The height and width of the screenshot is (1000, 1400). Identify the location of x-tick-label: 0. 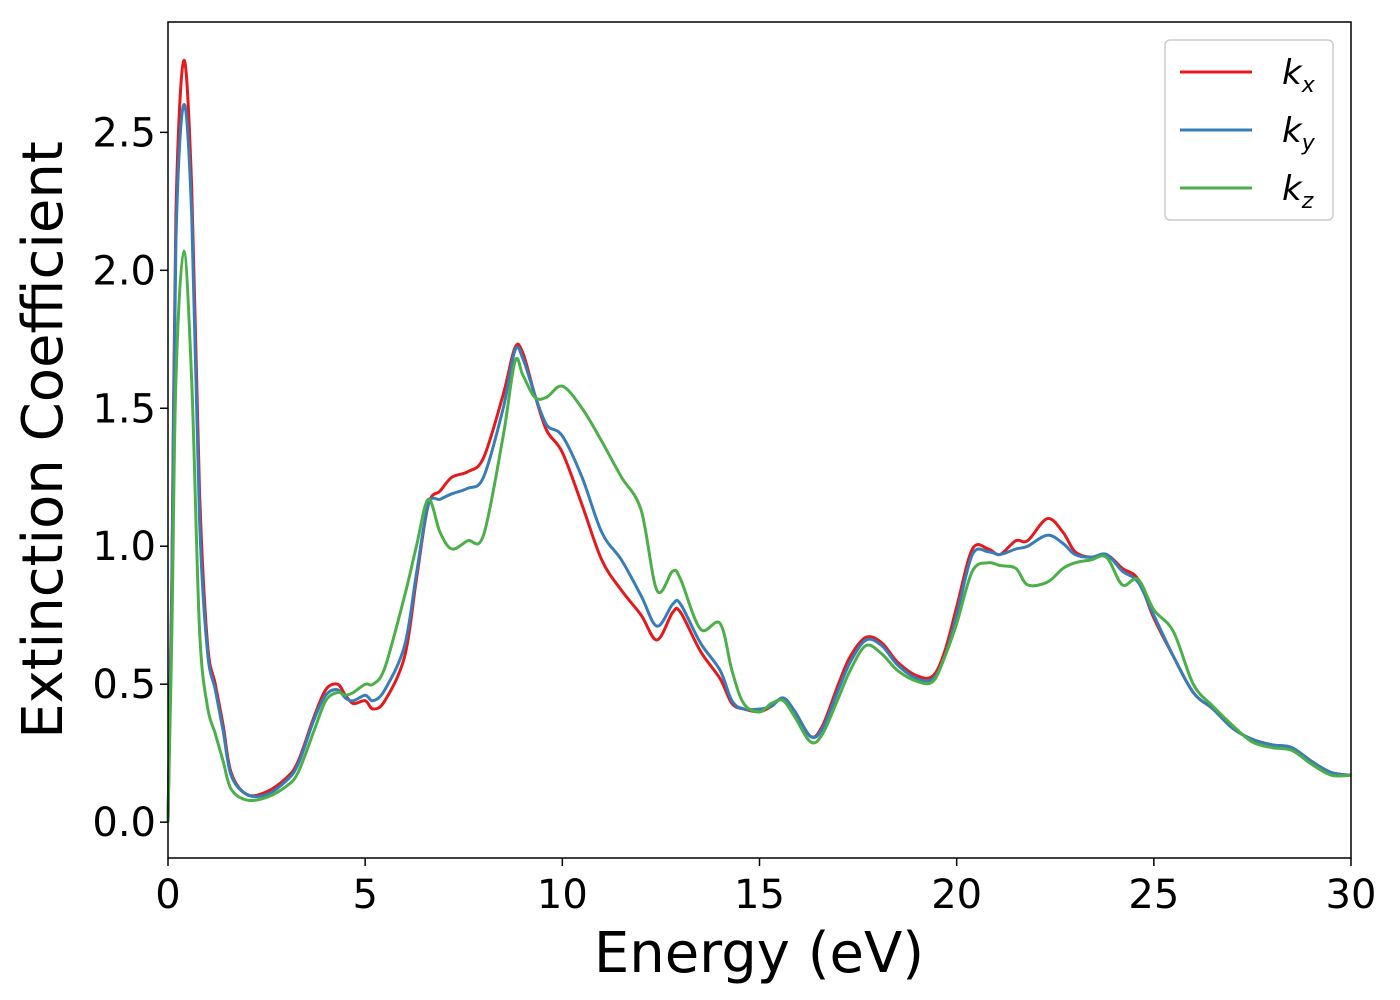
(167, 895).